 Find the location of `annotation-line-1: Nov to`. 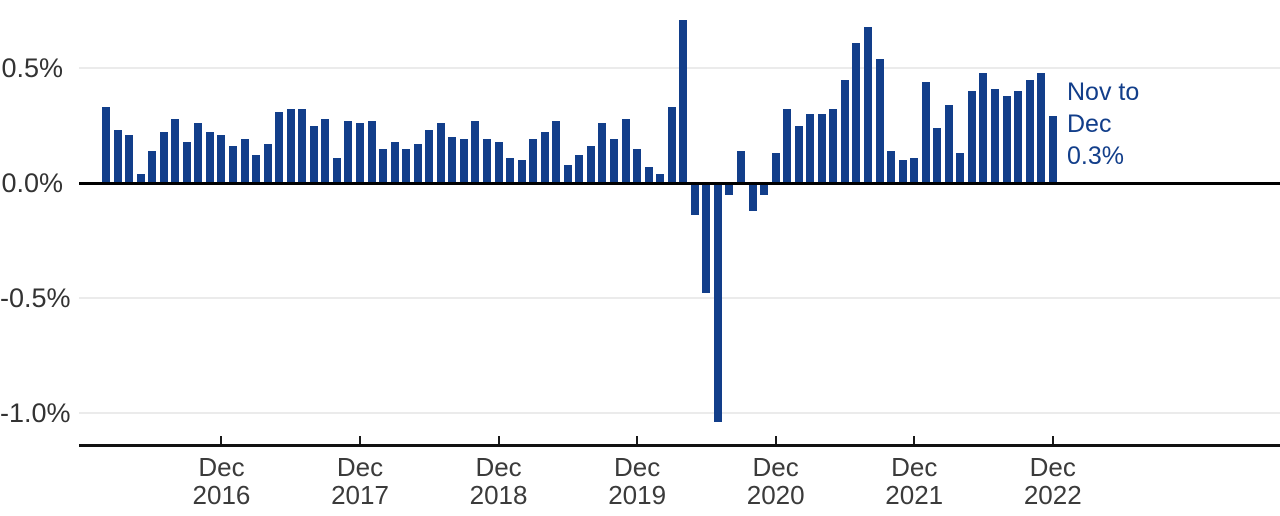

annotation-line-1: Nov to is located at coordinates (1103, 92).